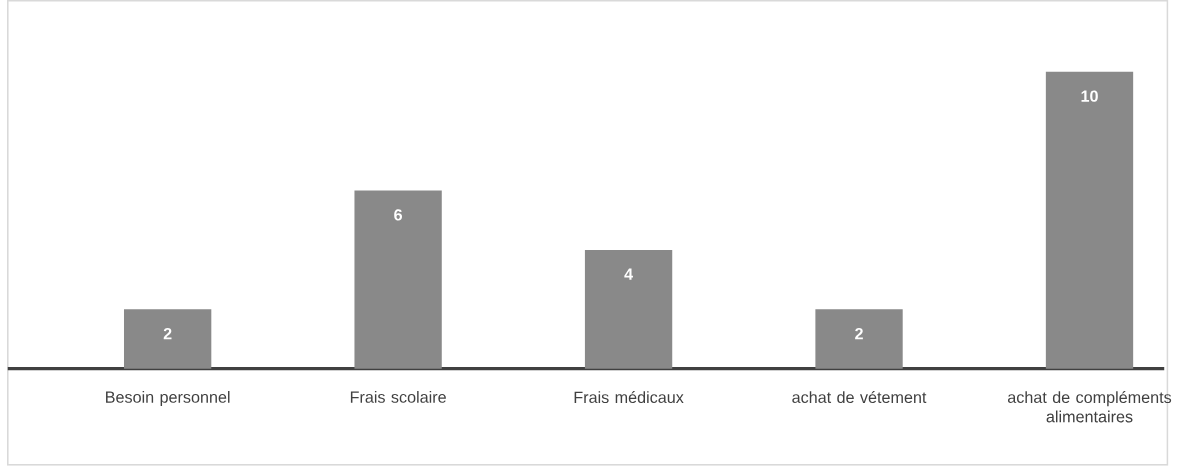  Describe the element at coordinates (1089, 96) in the screenshot. I see `data-label: 10` at that location.